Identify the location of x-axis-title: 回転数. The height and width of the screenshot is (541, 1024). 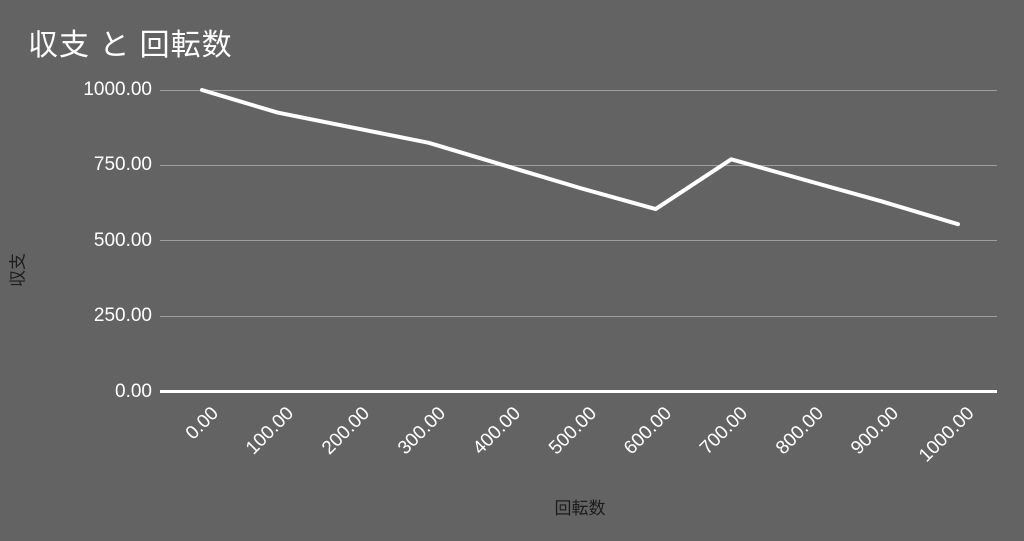
(580, 508).